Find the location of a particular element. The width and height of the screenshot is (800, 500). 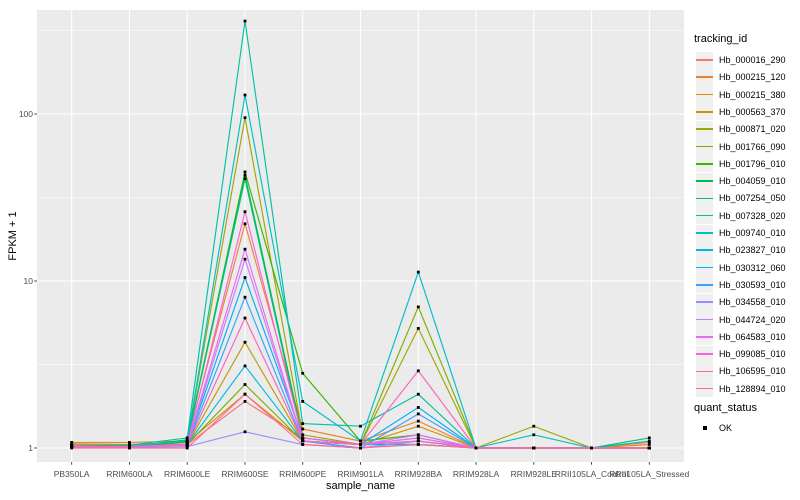

legend-item-label: Hb_000871_020 is located at coordinates (752, 129).